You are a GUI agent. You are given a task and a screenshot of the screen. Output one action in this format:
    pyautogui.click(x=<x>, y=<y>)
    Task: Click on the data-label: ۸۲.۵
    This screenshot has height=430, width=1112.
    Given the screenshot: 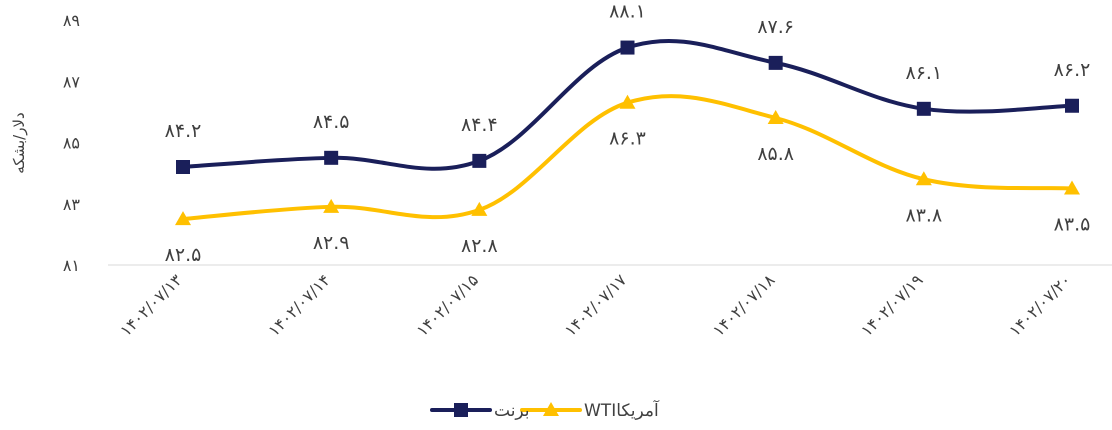 What is the action you would take?
    pyautogui.click(x=183, y=255)
    